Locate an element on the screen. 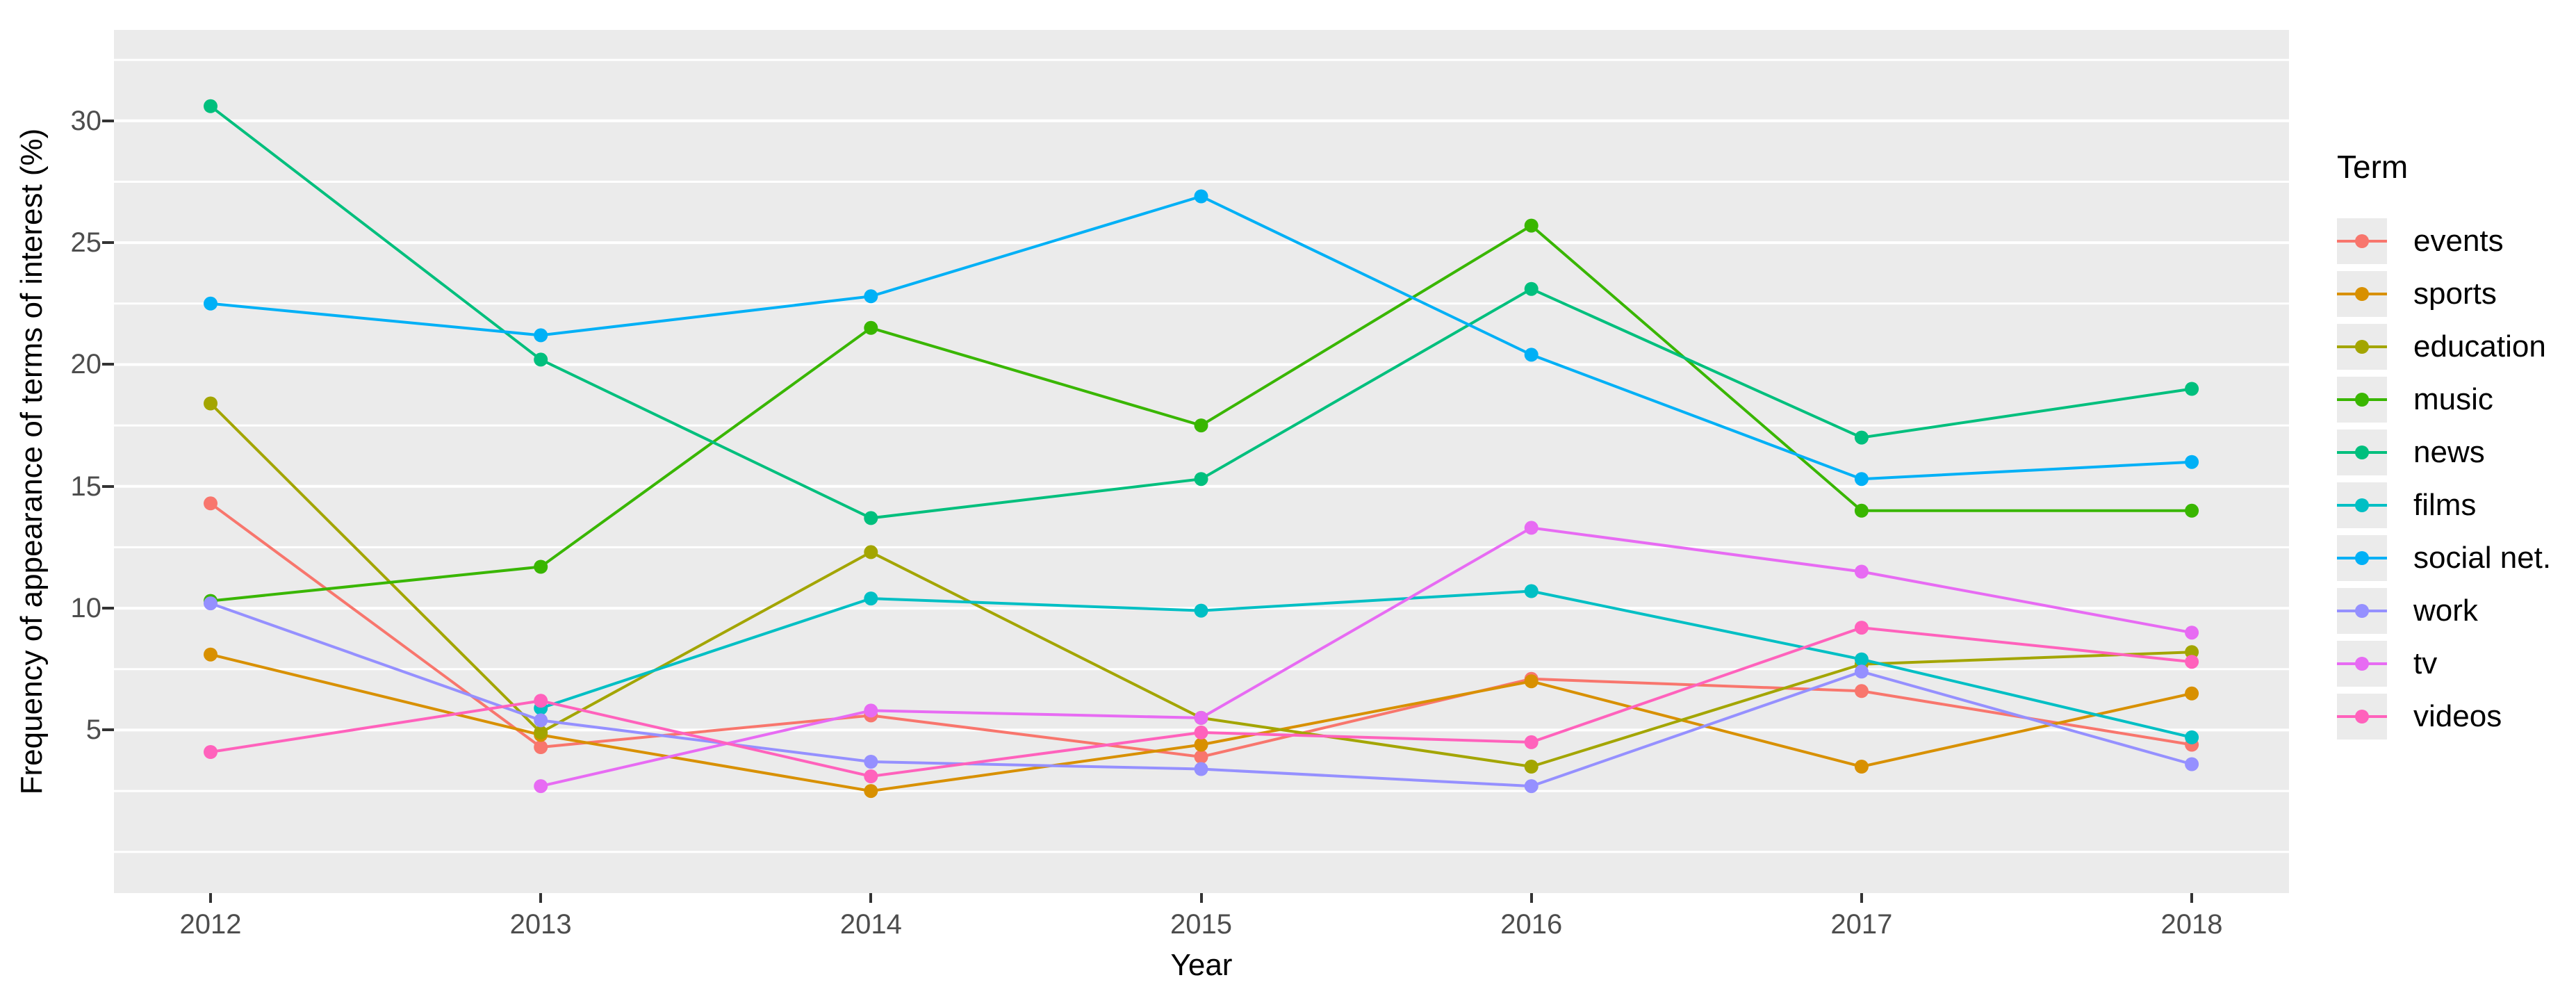 This screenshot has width=2576, height=1005. series-point-social-net--2015 is located at coordinates (1201, 196).